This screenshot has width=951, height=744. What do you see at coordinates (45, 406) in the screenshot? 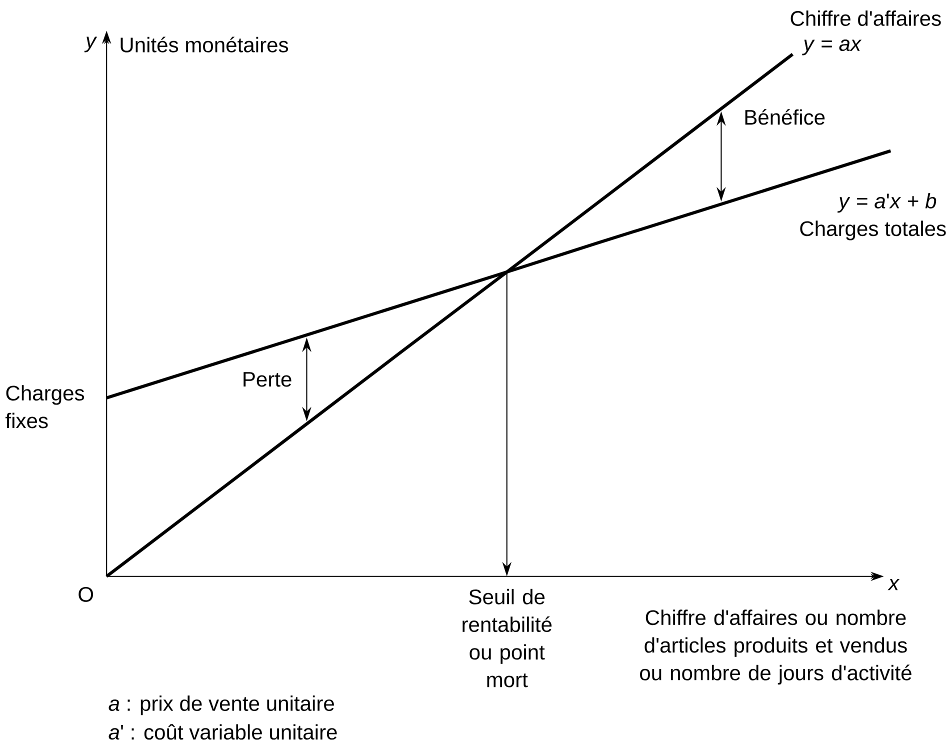
I see `text: Charges fixes` at bounding box center [45, 406].